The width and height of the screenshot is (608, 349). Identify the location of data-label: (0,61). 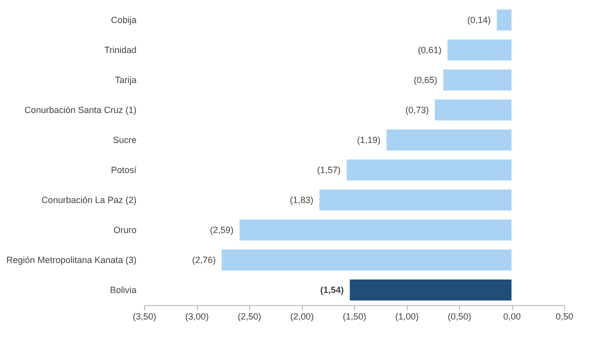
(430, 50).